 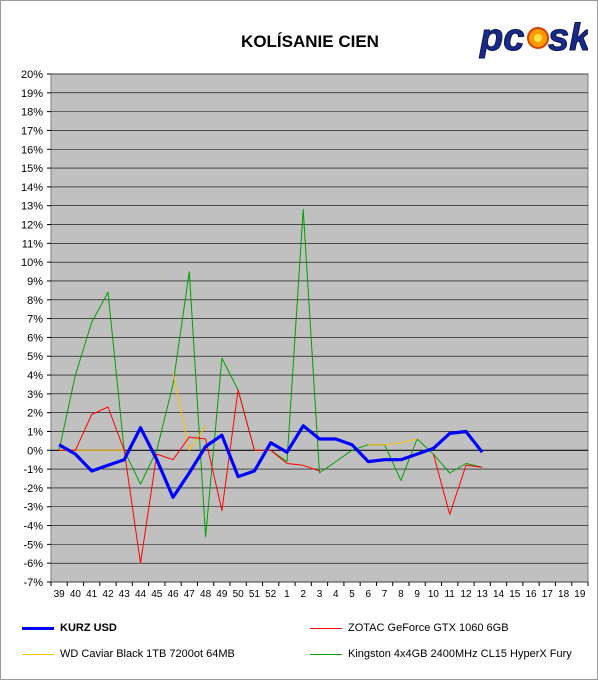 What do you see at coordinates (580, 594) in the screenshot?
I see `x-tick-label: 19` at bounding box center [580, 594].